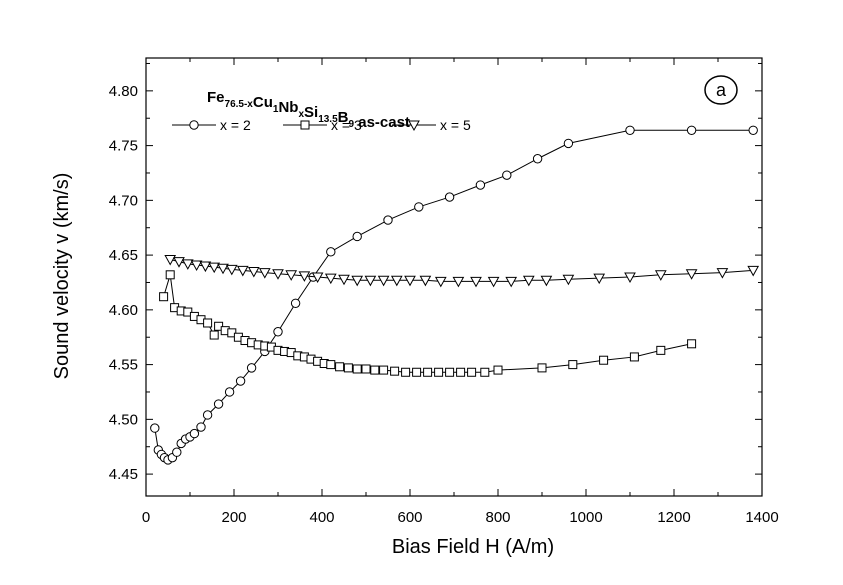  I want to click on legend-item: x = 2, so click(211, 125).